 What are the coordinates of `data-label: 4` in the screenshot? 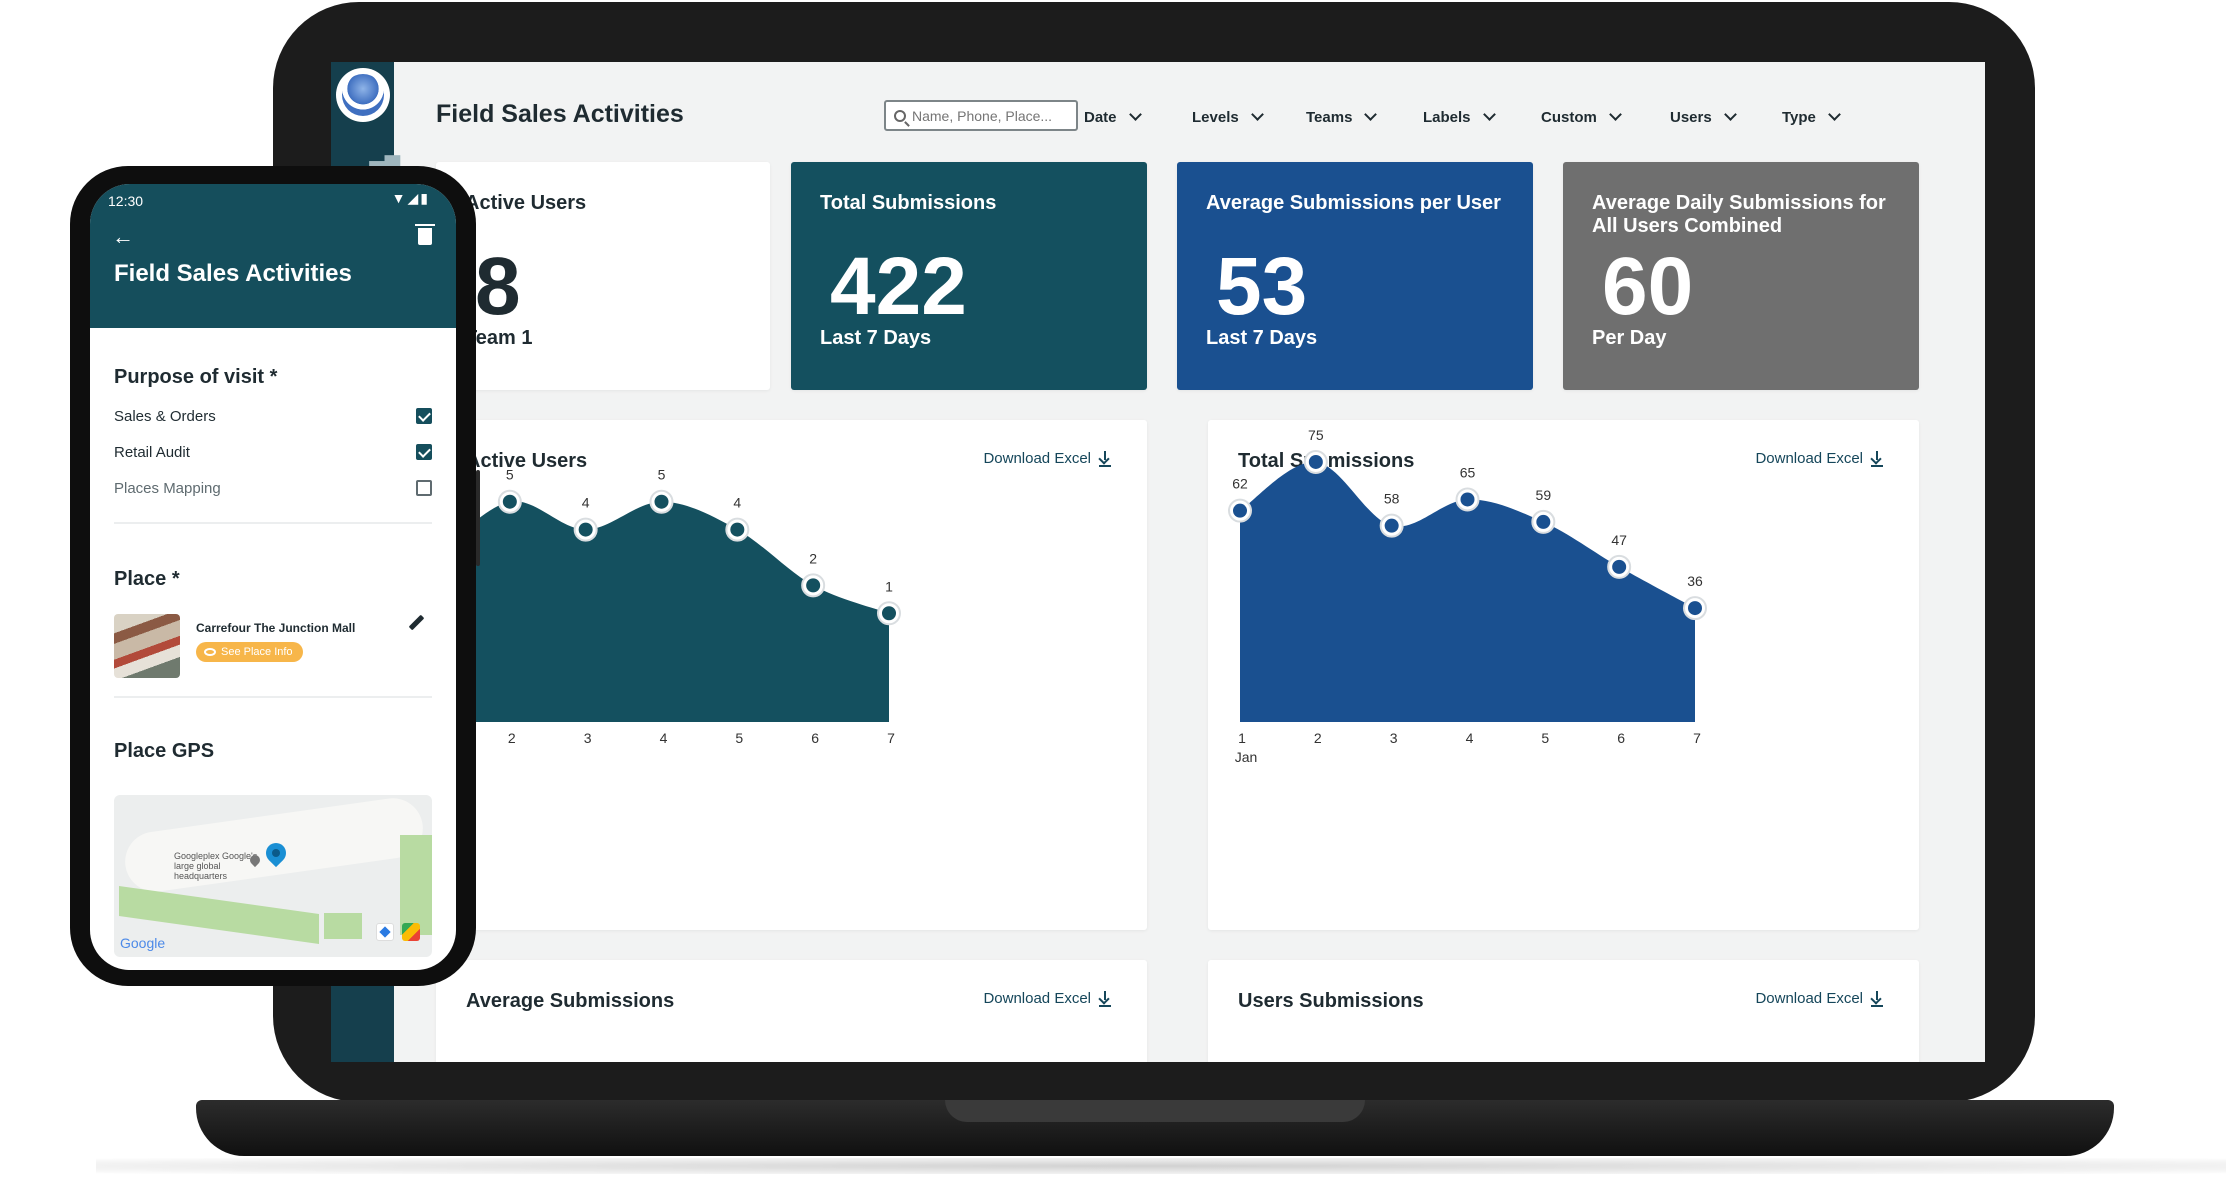 It's located at (586, 503).